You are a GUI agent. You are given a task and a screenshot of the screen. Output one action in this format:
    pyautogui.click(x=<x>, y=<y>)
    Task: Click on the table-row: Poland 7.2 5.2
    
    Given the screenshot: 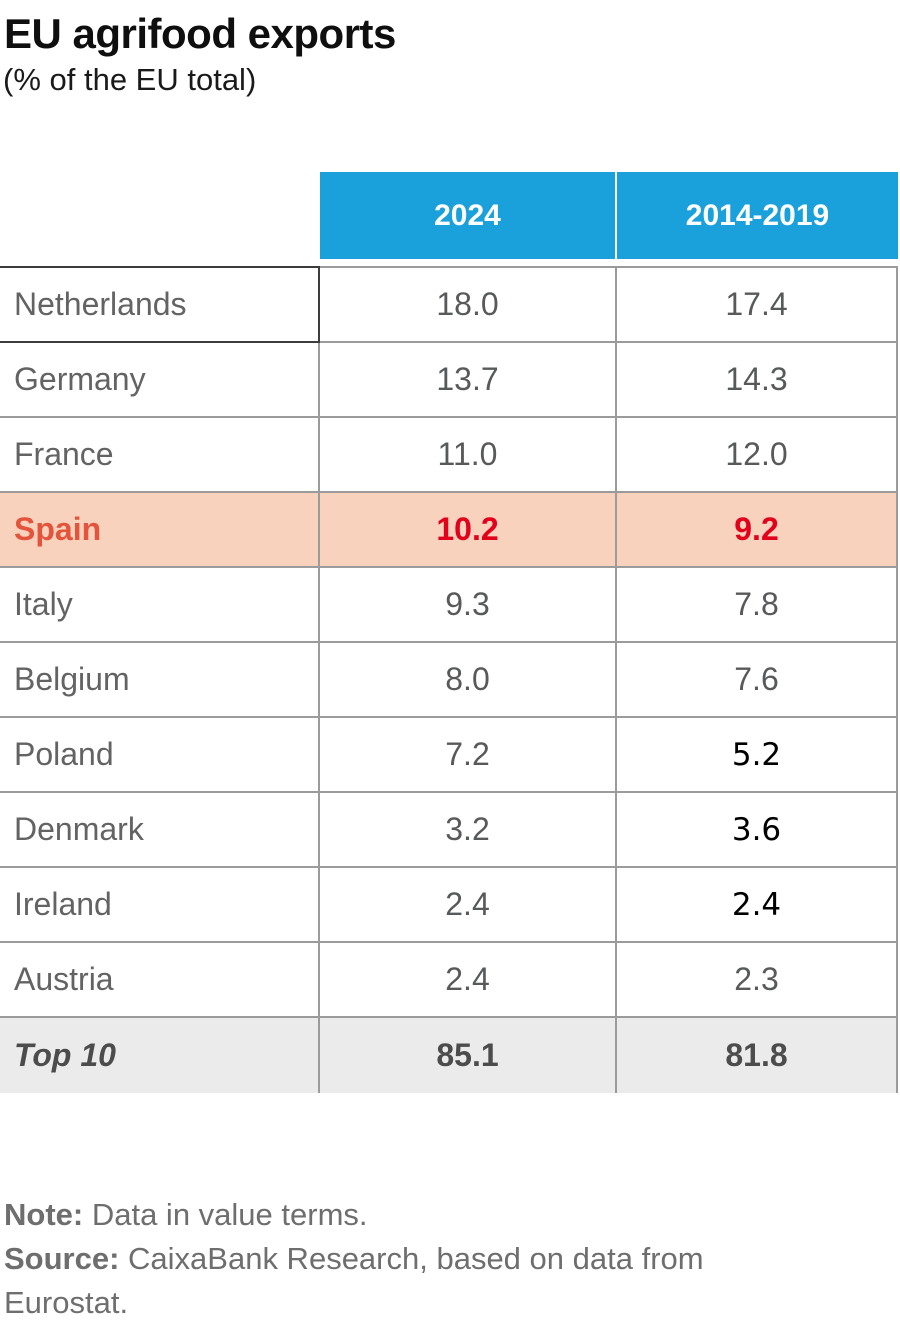 What is the action you would take?
    pyautogui.click(x=449, y=756)
    